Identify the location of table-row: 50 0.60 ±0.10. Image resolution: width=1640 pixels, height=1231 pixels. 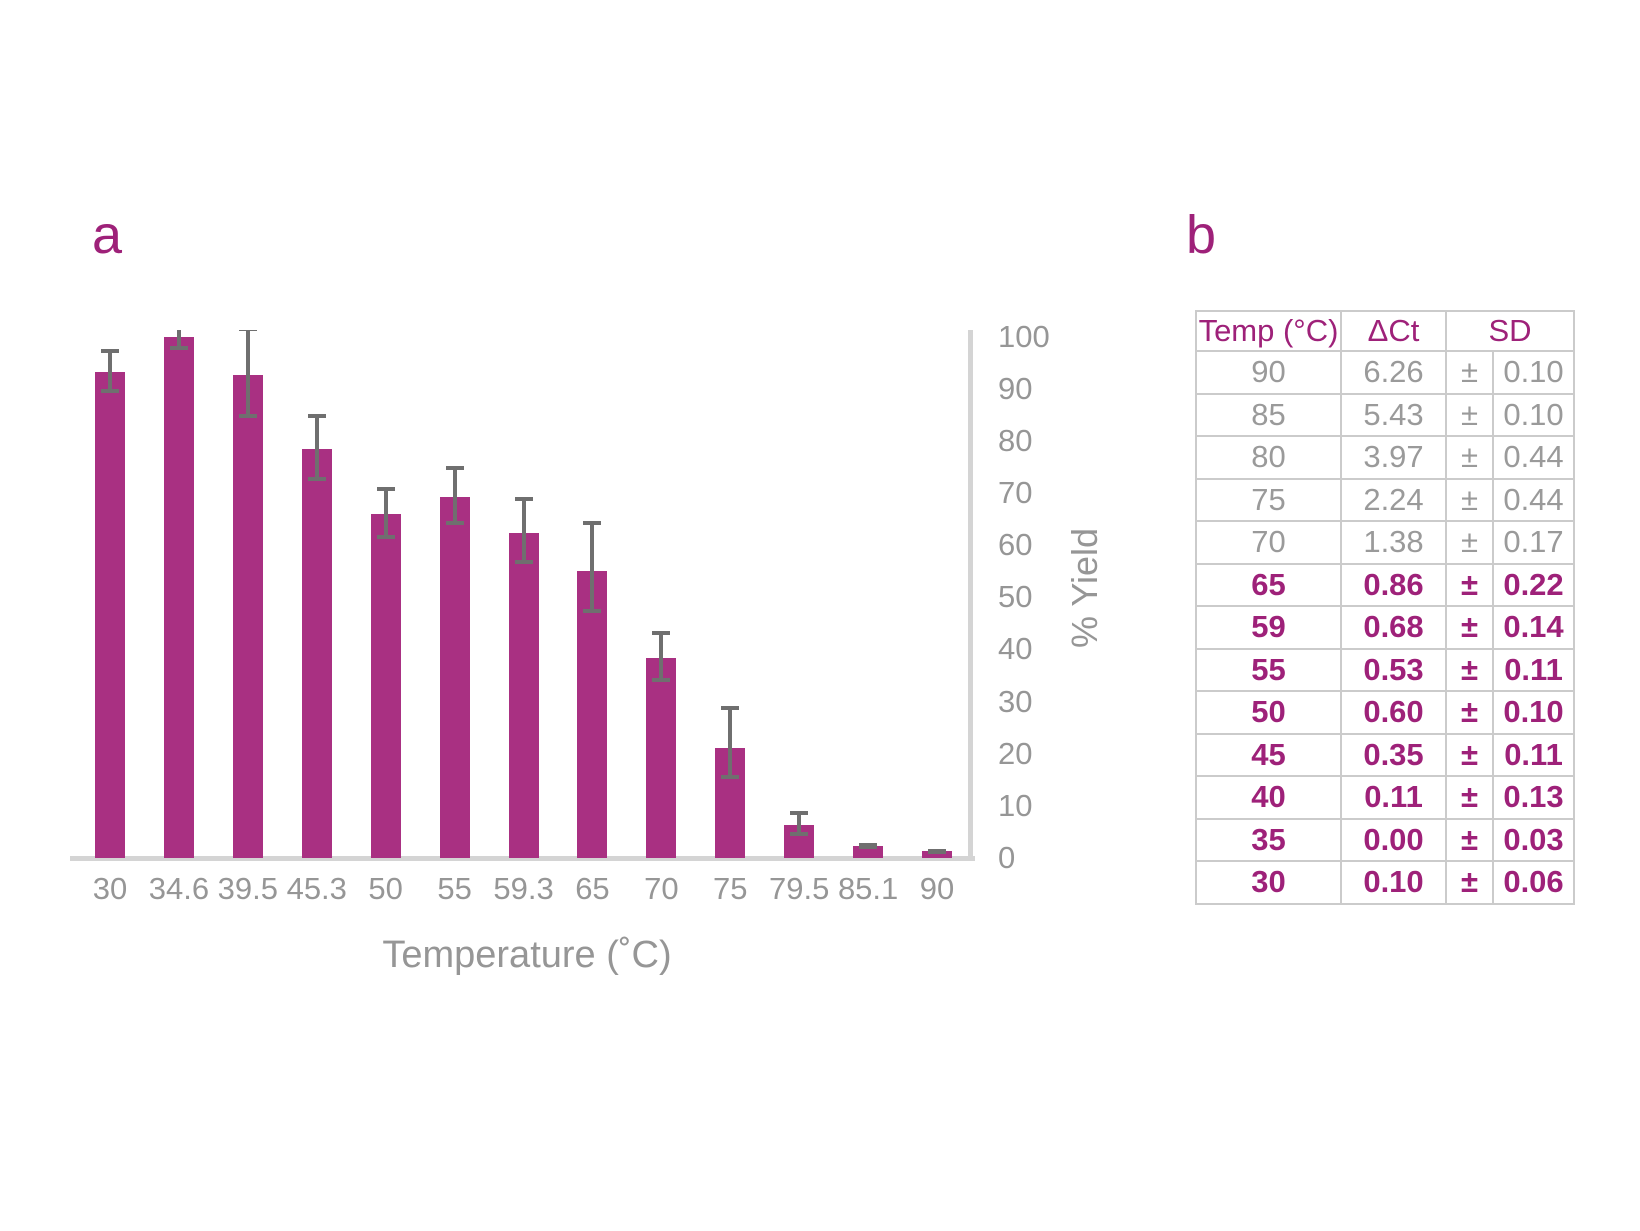
(1385, 712).